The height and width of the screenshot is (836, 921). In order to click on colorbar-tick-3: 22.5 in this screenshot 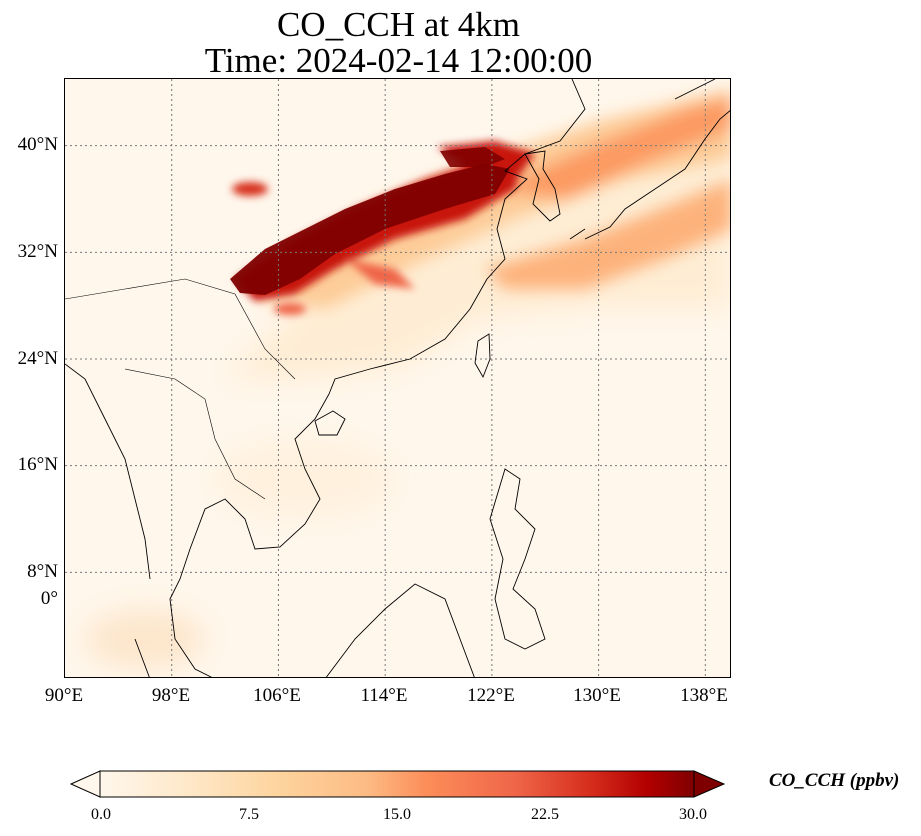, I will do `click(545, 814)`.